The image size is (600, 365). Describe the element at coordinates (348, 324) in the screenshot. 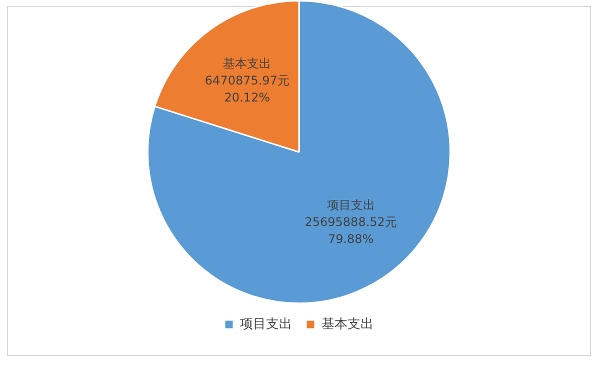

I see `legend-label: 基本支出` at that location.